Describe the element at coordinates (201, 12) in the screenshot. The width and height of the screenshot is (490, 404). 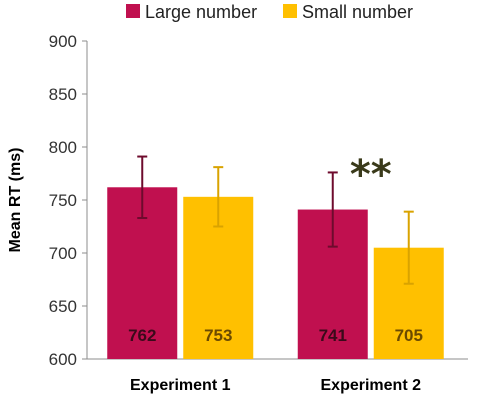
I see `legend-label-large: Large number` at that location.